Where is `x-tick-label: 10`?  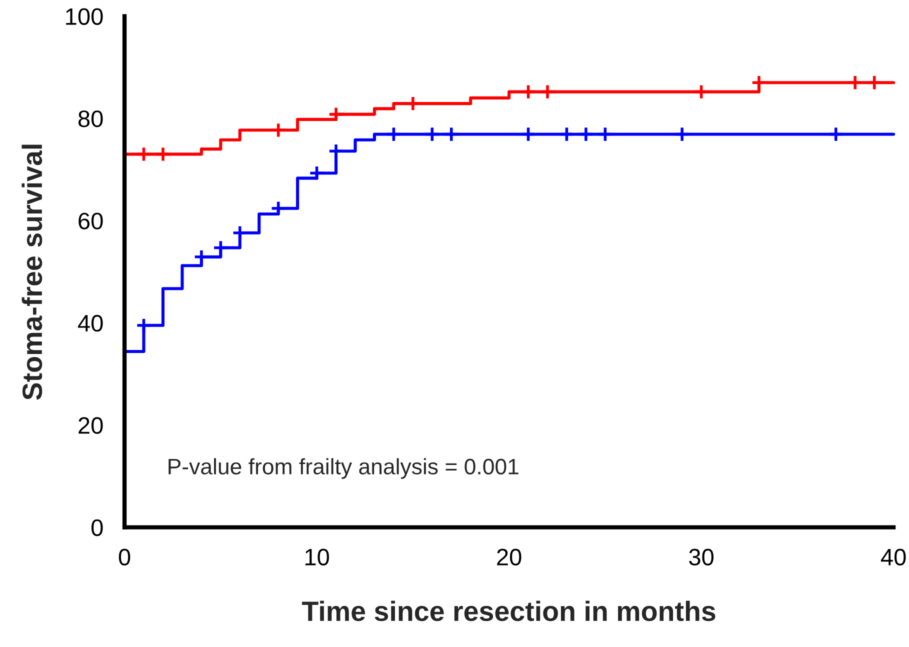 x-tick-label: 10 is located at coordinates (317, 557).